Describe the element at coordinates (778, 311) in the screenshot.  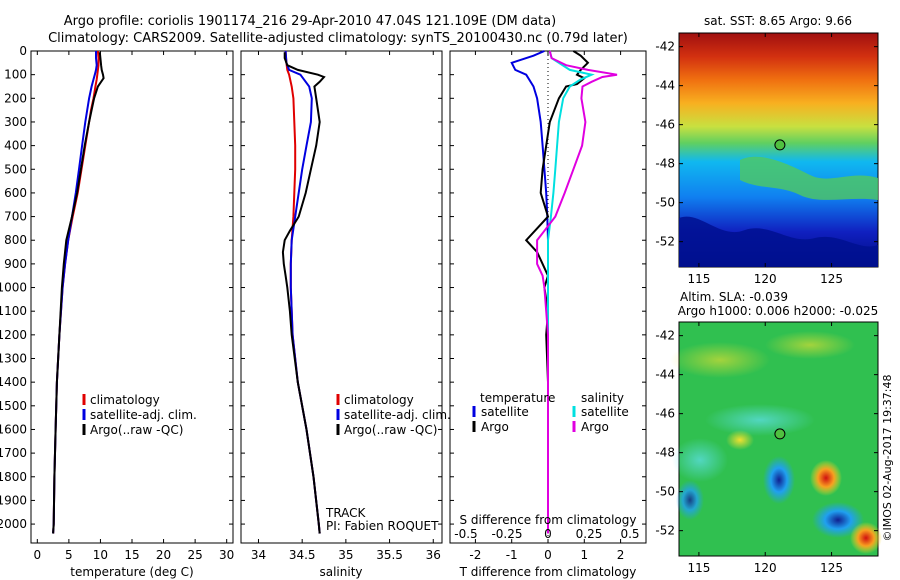
I see `sla-map-subtitle: Argo h1000: 0.006 h2000: -0.025` at that location.